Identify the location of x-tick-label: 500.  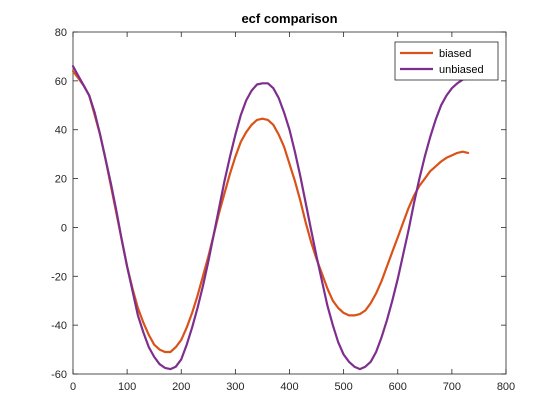
(343, 387).